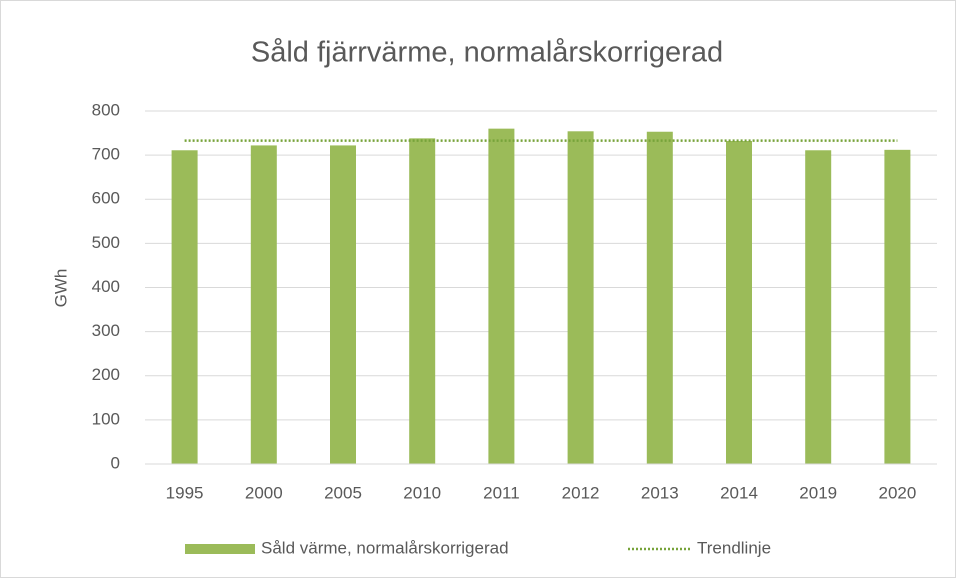 Image resolution: width=957 pixels, height=578 pixels. Describe the element at coordinates (501, 492) in the screenshot. I see `x-tick-label: 2011` at that location.